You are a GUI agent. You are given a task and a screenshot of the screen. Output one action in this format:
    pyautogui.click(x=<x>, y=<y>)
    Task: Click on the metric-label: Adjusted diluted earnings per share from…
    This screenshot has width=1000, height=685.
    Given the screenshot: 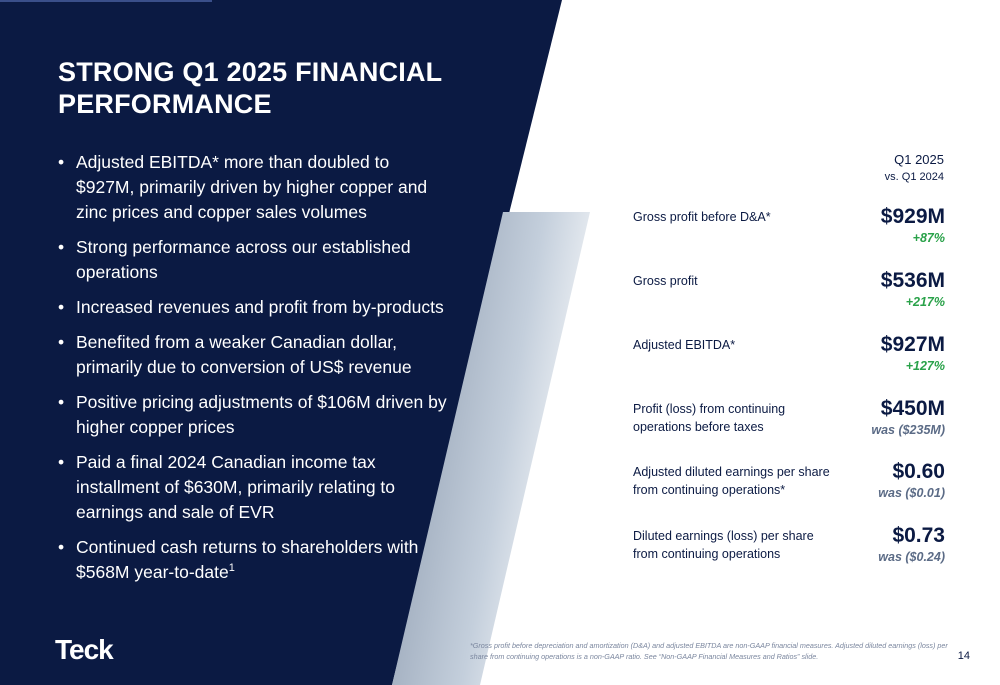 What is the action you would take?
    pyautogui.click(x=731, y=481)
    